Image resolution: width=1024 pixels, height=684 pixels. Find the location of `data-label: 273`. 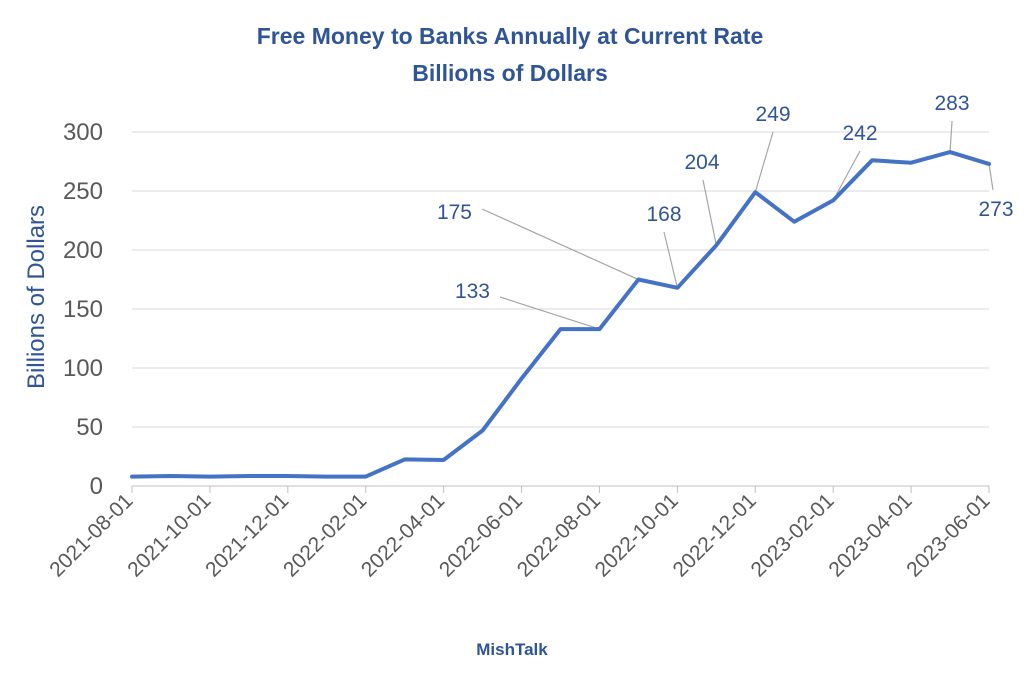

data-label: 273 is located at coordinates (995, 209).